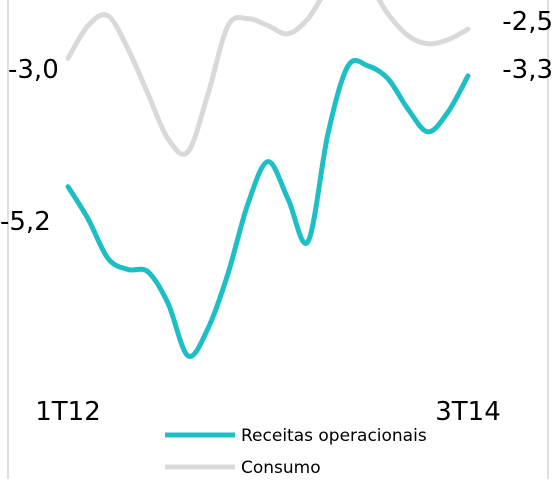 The height and width of the screenshot is (483, 553). I want to click on data-label: -3,0, so click(33, 70).